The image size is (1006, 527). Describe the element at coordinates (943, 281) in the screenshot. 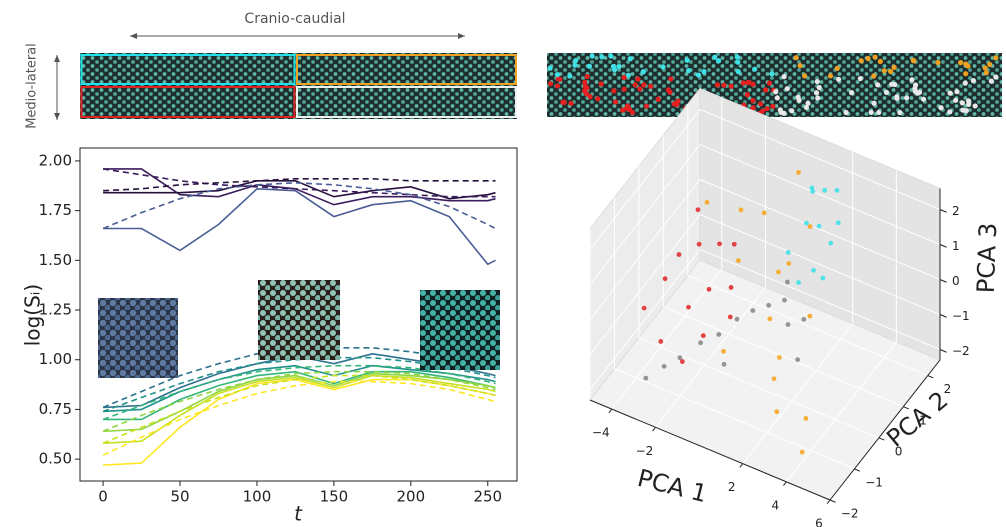

I see `z-tick` at that location.